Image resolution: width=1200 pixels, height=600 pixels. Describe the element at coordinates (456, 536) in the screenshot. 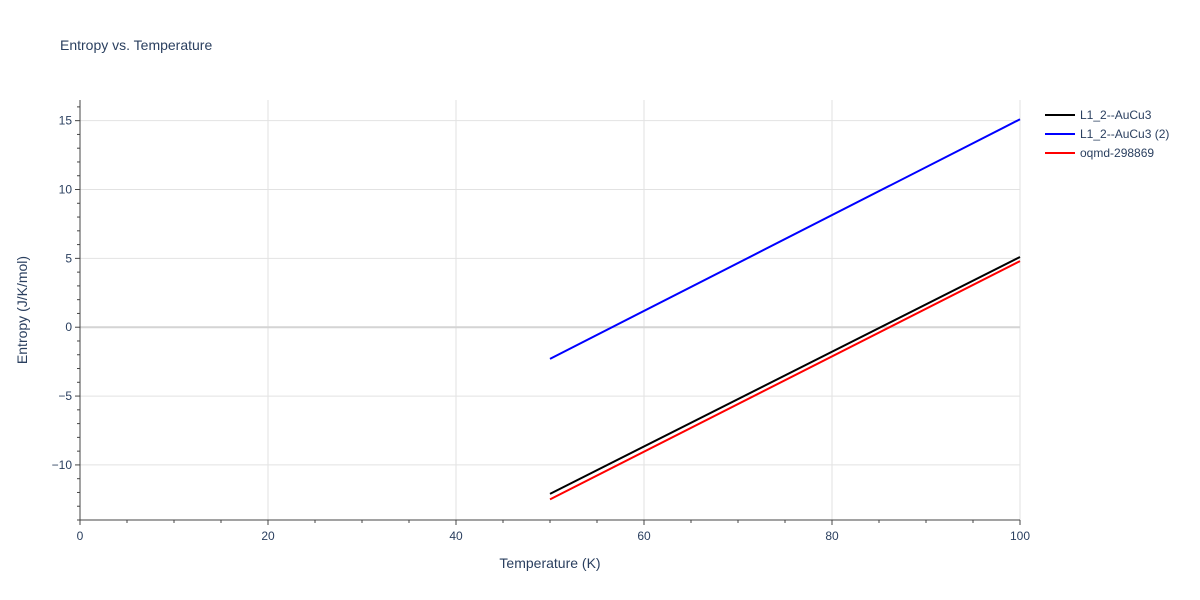

I see `x-tick-label: 40` at that location.